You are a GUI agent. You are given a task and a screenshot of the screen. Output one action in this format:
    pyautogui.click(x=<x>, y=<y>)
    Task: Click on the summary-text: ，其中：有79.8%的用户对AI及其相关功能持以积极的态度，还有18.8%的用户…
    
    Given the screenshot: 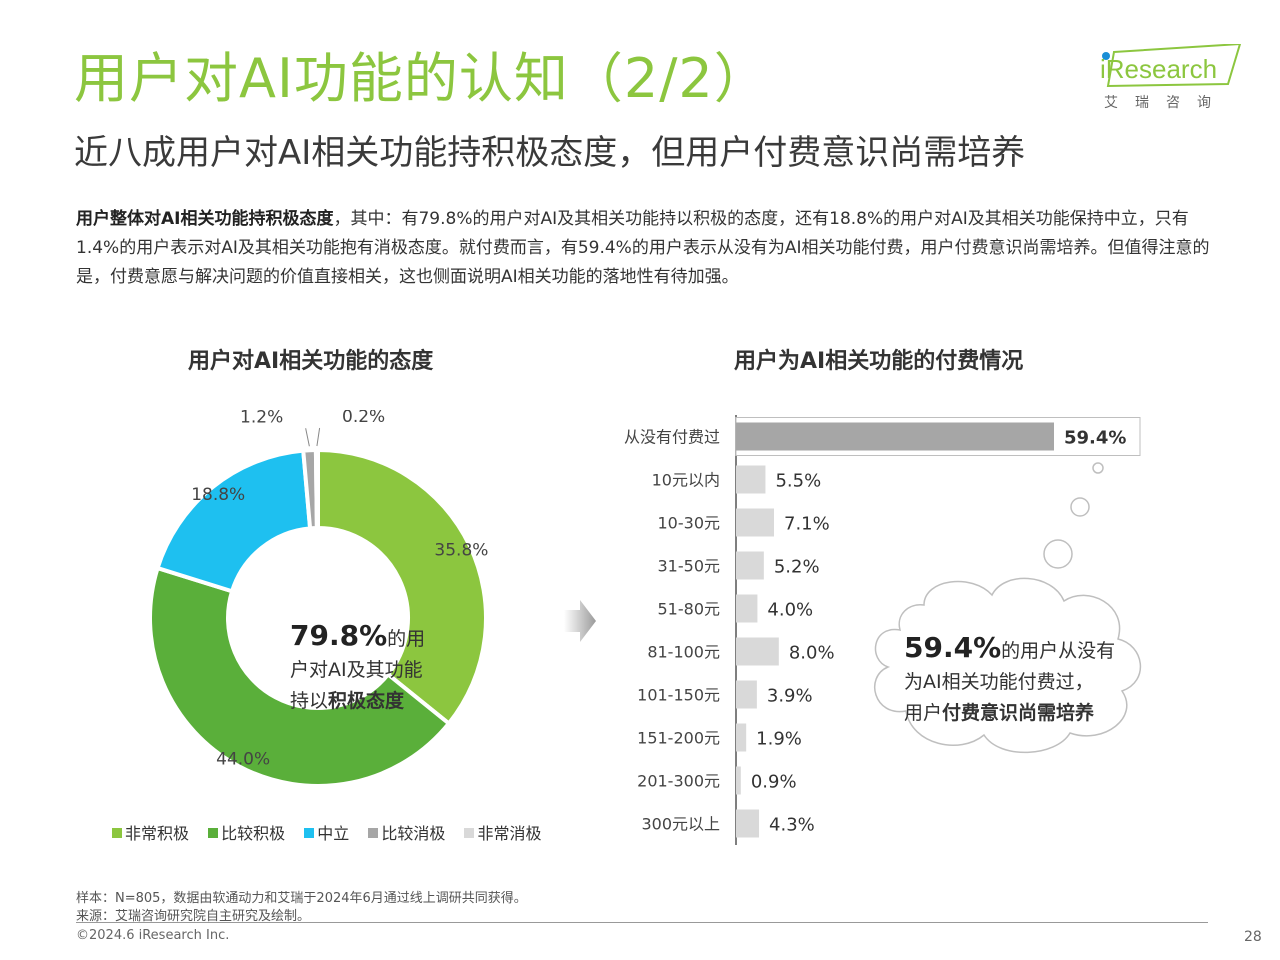 What is the action you would take?
    pyautogui.click(x=643, y=248)
    